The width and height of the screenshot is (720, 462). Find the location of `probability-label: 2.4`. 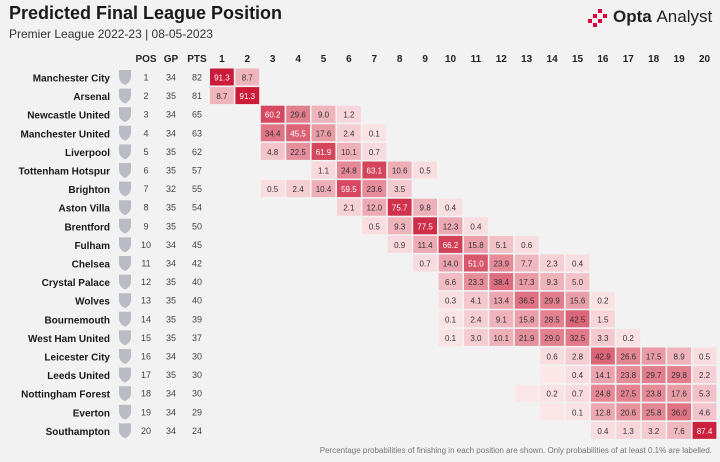

probability-label: 2.4 is located at coordinates (349, 133).